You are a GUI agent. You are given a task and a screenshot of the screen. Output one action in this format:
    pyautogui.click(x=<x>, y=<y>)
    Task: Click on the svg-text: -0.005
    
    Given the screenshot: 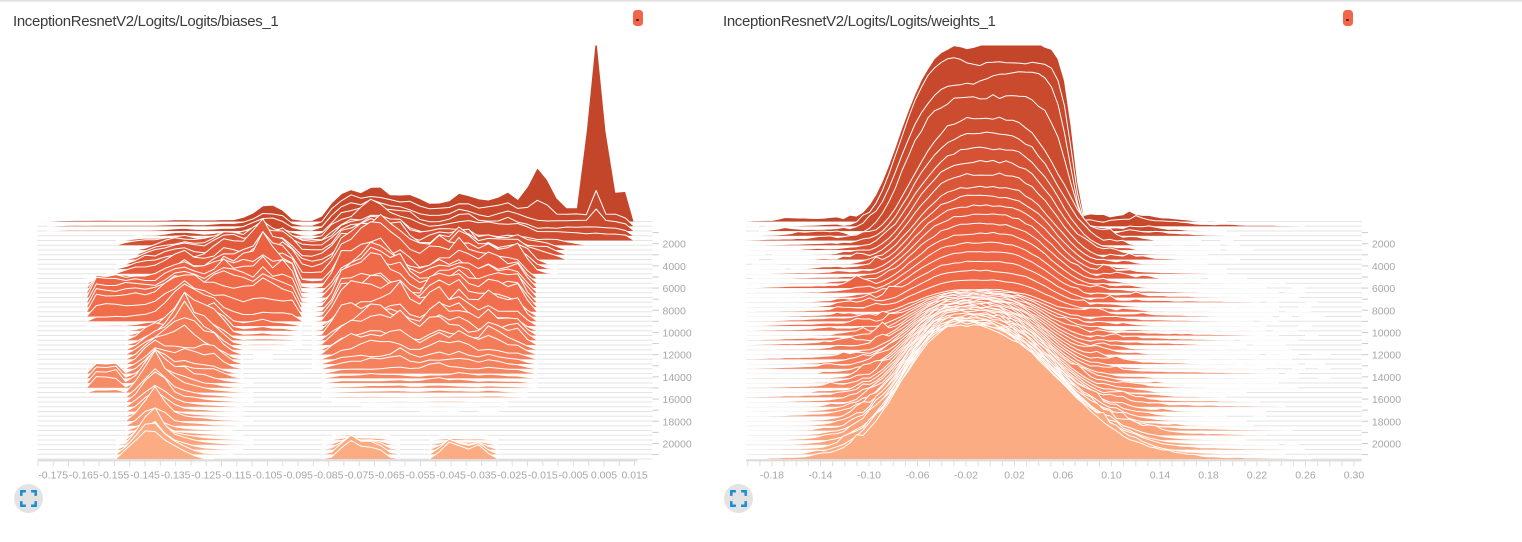 What is the action you would take?
    pyautogui.click(x=574, y=476)
    